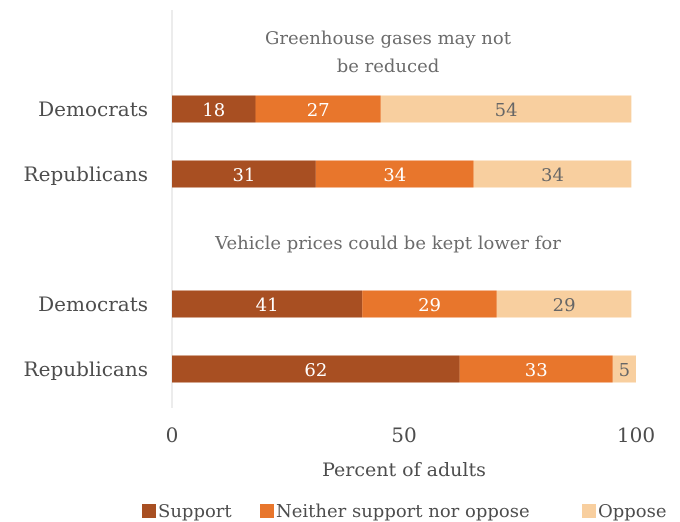  What do you see at coordinates (86, 239) in the screenshot?
I see `category-labels: Democrats Republicans Democrats Republicans` at bounding box center [86, 239].